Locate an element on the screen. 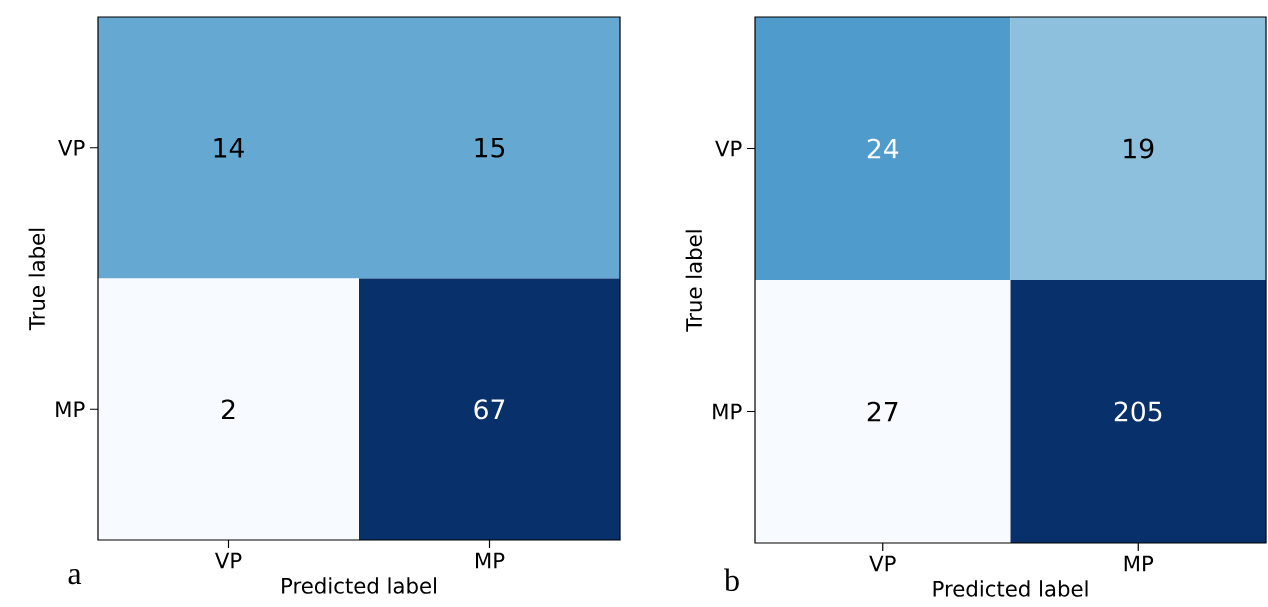  data-label: 67 is located at coordinates (489, 409).